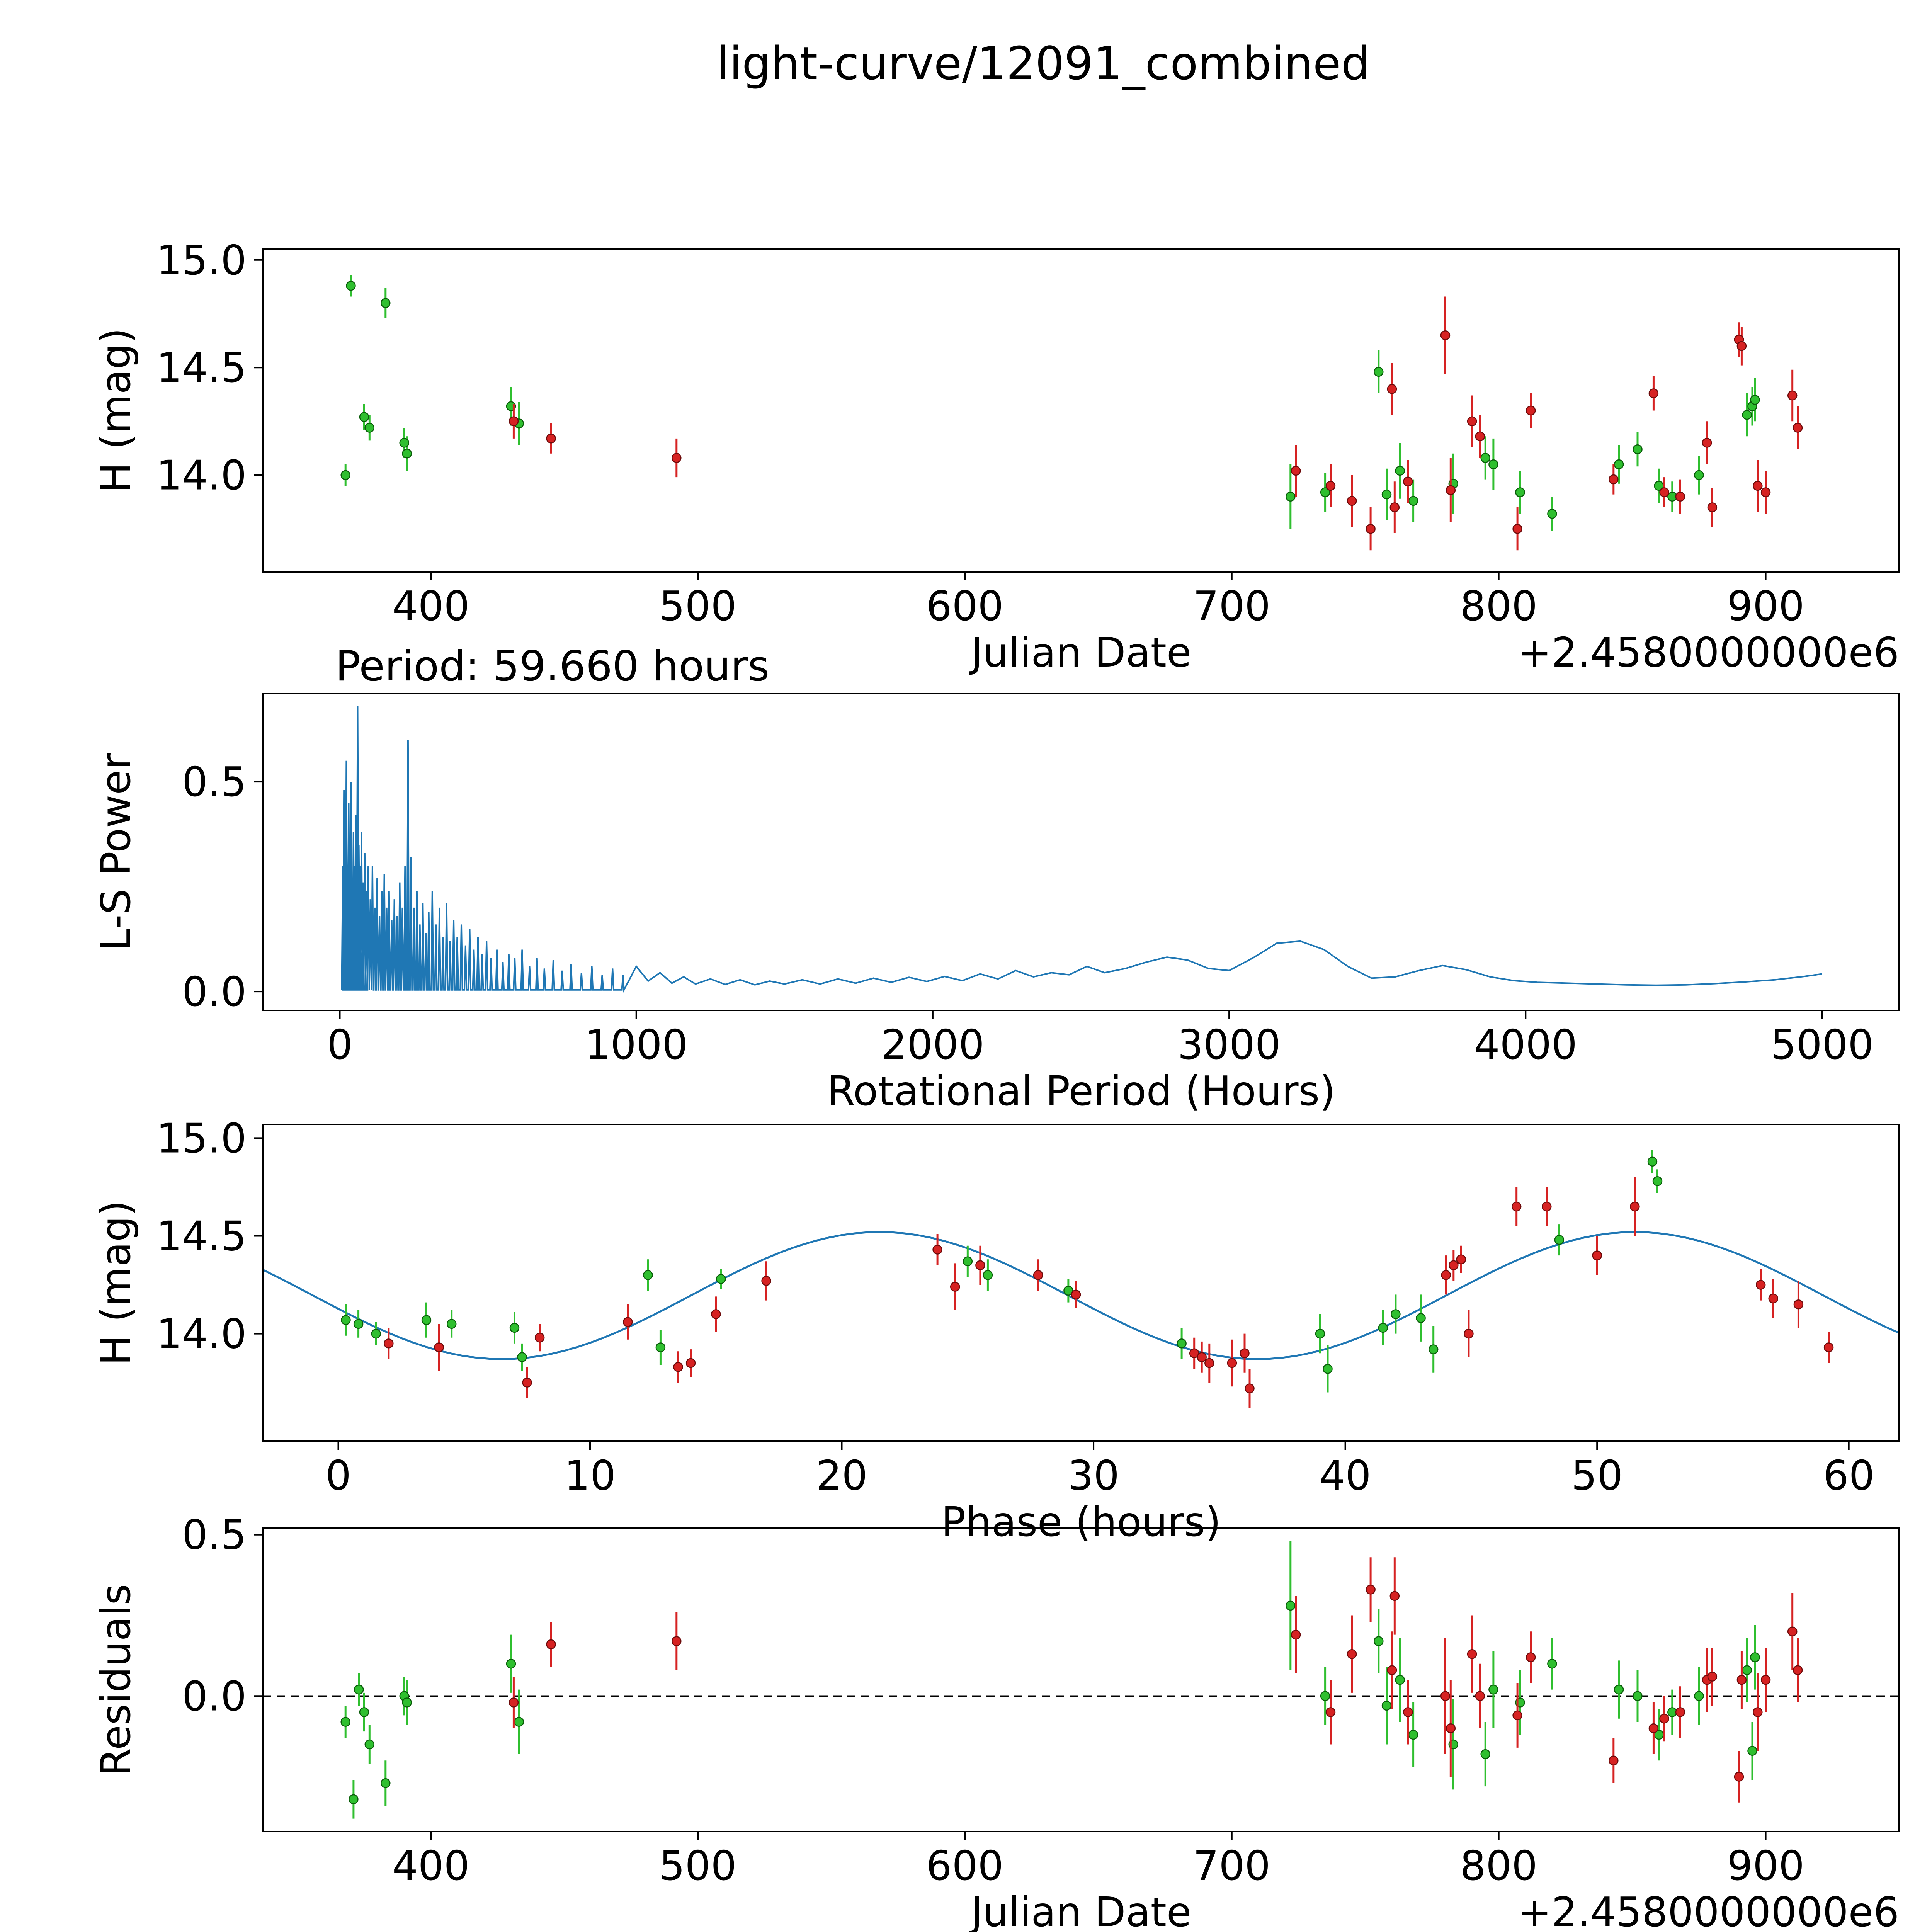 Image resolution: width=1932 pixels, height=1932 pixels. What do you see at coordinates (116, 411) in the screenshot?
I see `y-axis-label-h-mag-top: H (mag)` at bounding box center [116, 411].